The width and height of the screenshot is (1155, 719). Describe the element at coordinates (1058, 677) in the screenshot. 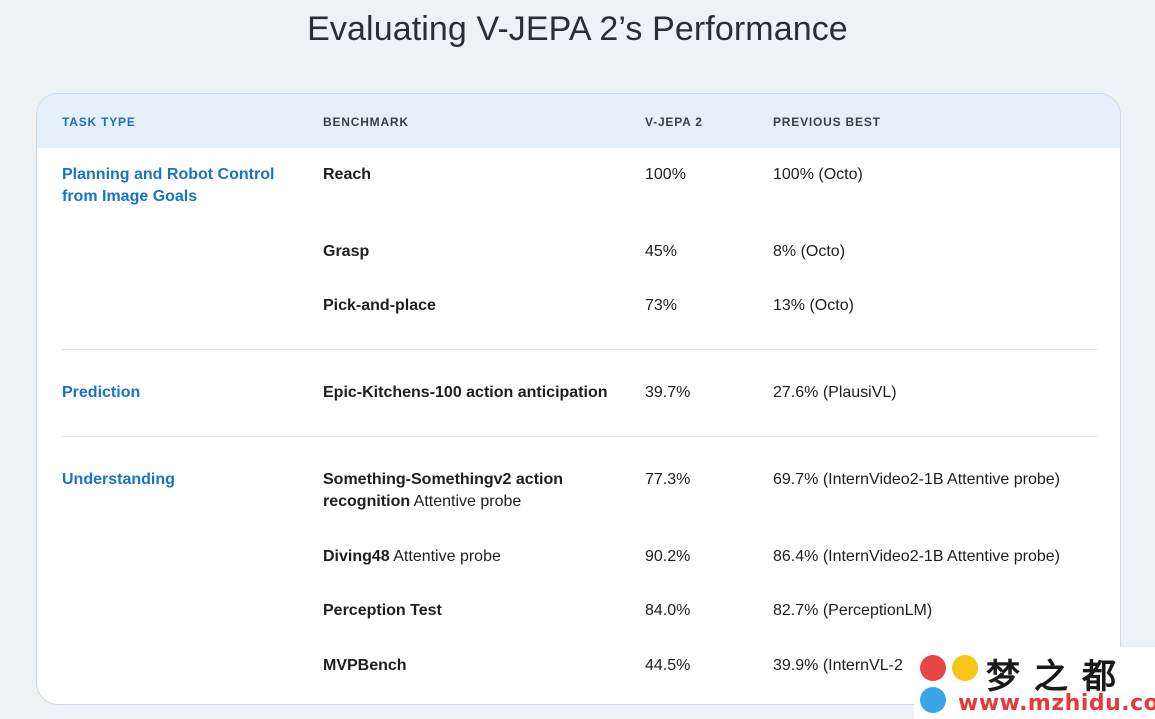

I see `watermark-chinese-text: 梦之都` at that location.